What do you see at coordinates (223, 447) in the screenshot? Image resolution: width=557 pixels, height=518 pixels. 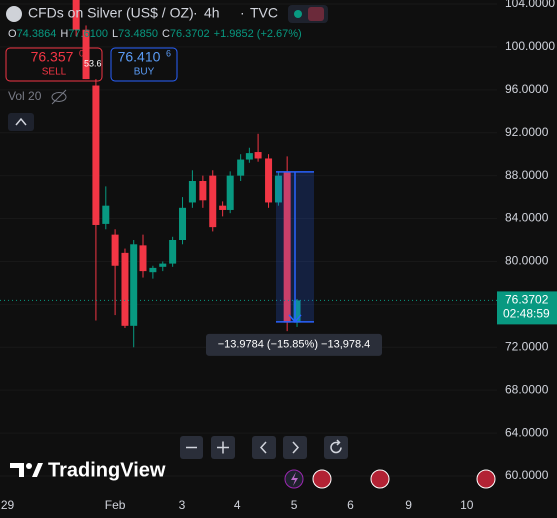 I see `plus-icon` at bounding box center [223, 447].